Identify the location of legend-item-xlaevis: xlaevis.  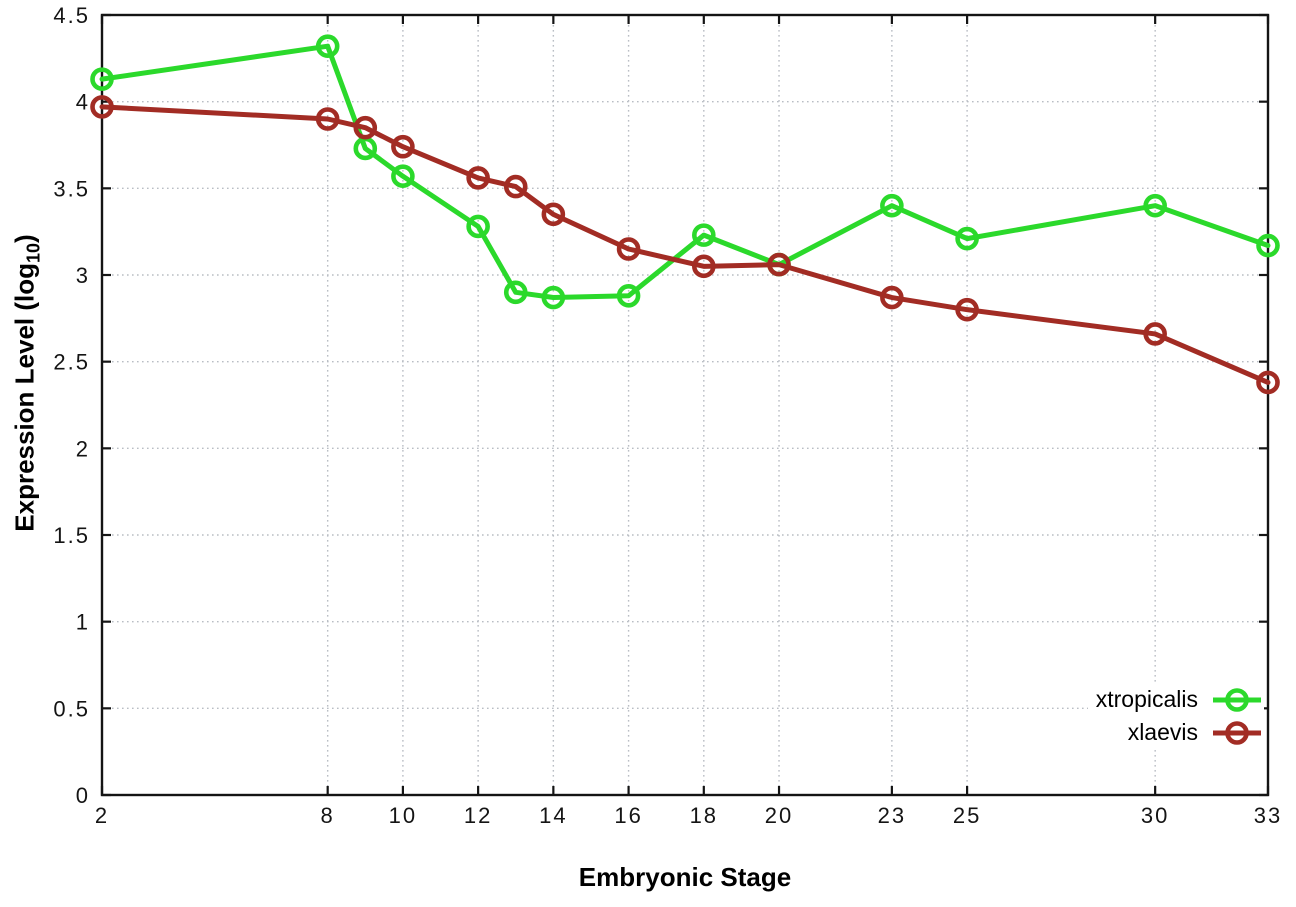
(1196, 732).